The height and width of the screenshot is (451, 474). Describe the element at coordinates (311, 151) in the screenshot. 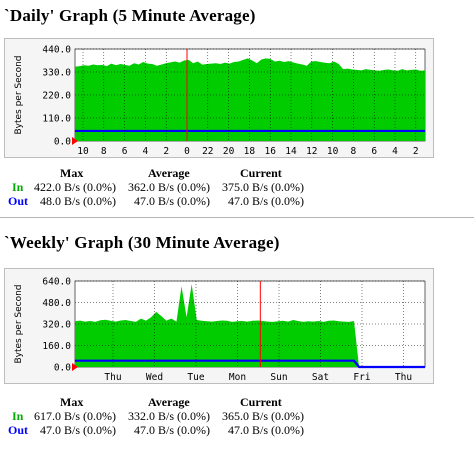

I see `x-tick-label: 12` at that location.